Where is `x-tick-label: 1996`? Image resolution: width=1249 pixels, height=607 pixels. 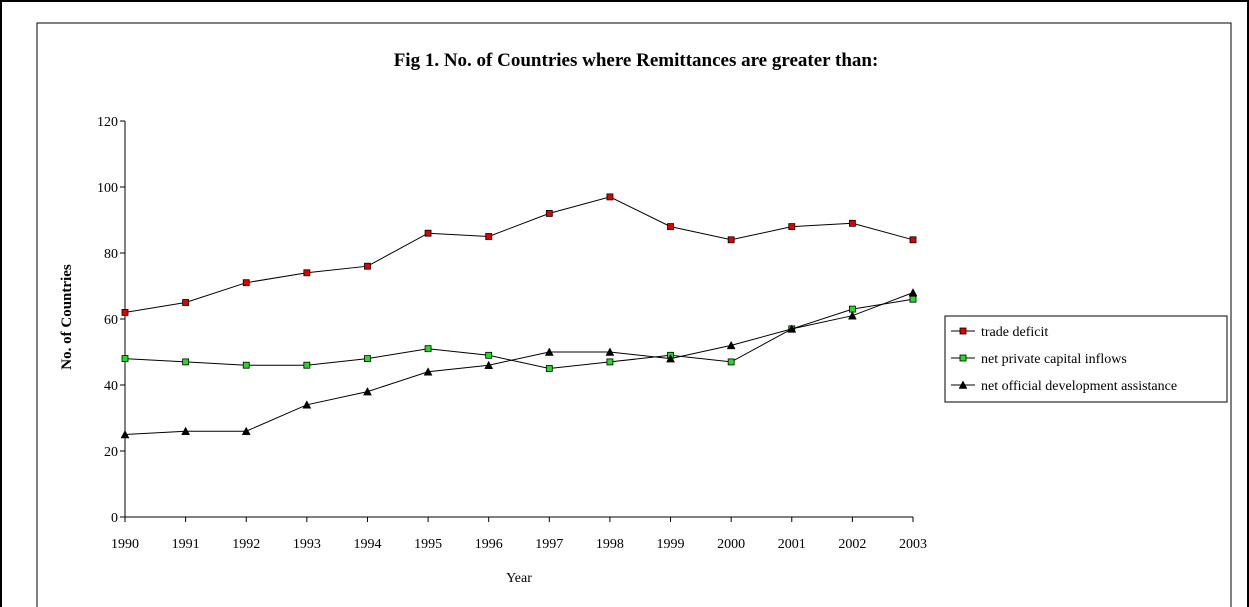
x-tick-label: 1996 is located at coordinates (489, 544).